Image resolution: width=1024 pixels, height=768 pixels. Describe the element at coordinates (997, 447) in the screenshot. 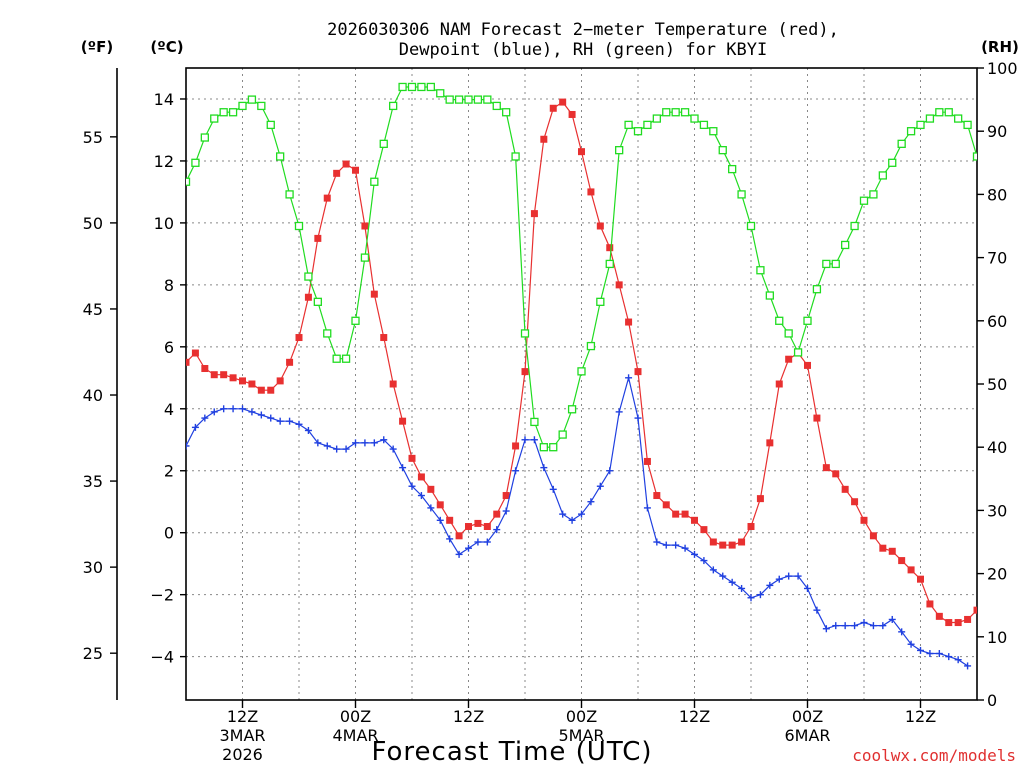

I see `rh-tick-label: 40` at that location.